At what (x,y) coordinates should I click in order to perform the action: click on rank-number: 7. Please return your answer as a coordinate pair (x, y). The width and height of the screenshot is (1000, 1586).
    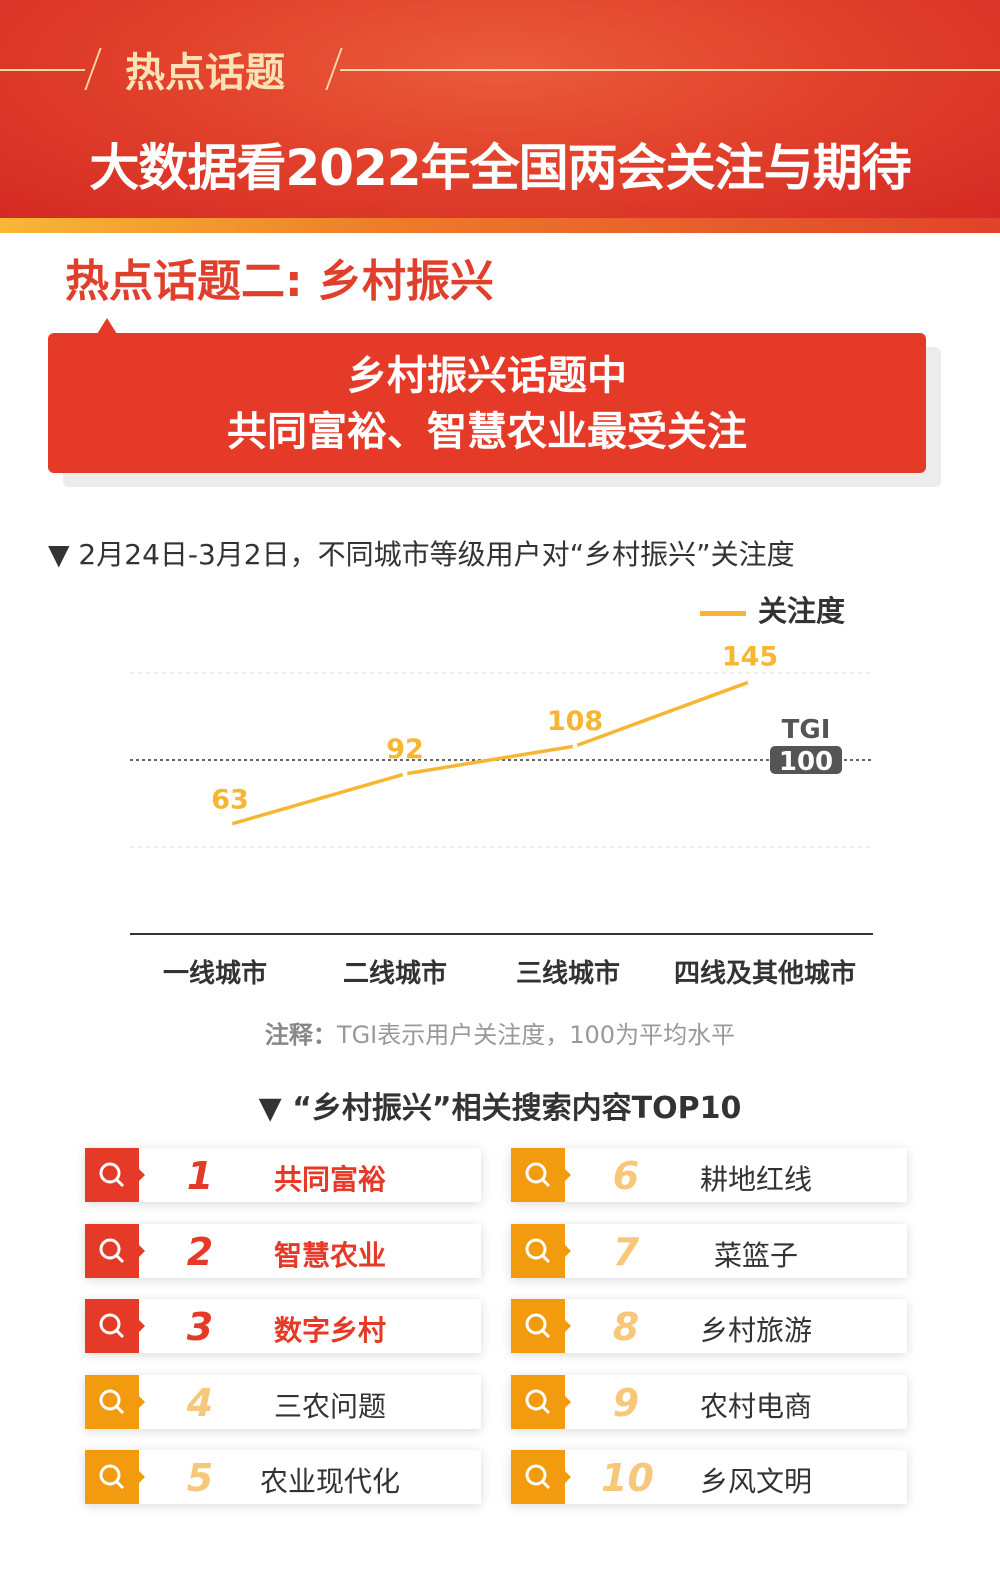
    Looking at the image, I should click on (626, 1251).